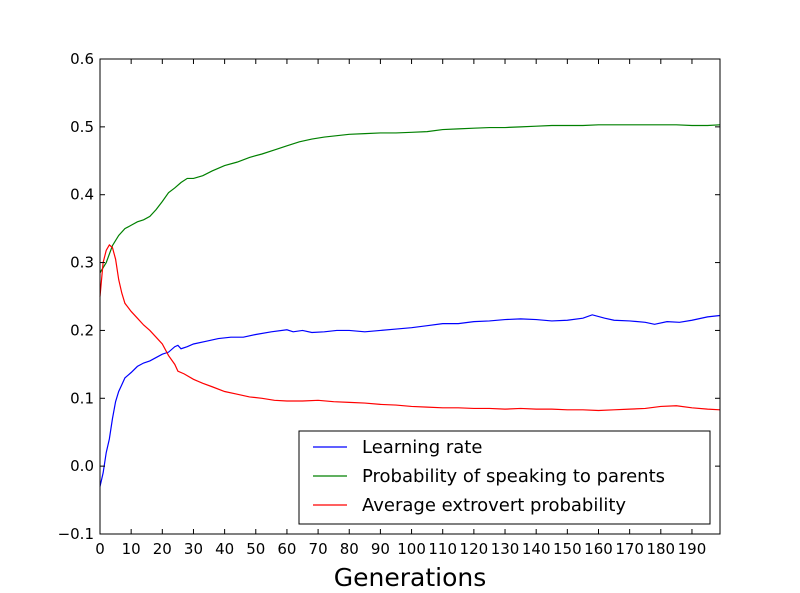 This screenshot has width=800, height=593. Describe the element at coordinates (82, 263) in the screenshot. I see `y-tick-label: 0.3` at that location.